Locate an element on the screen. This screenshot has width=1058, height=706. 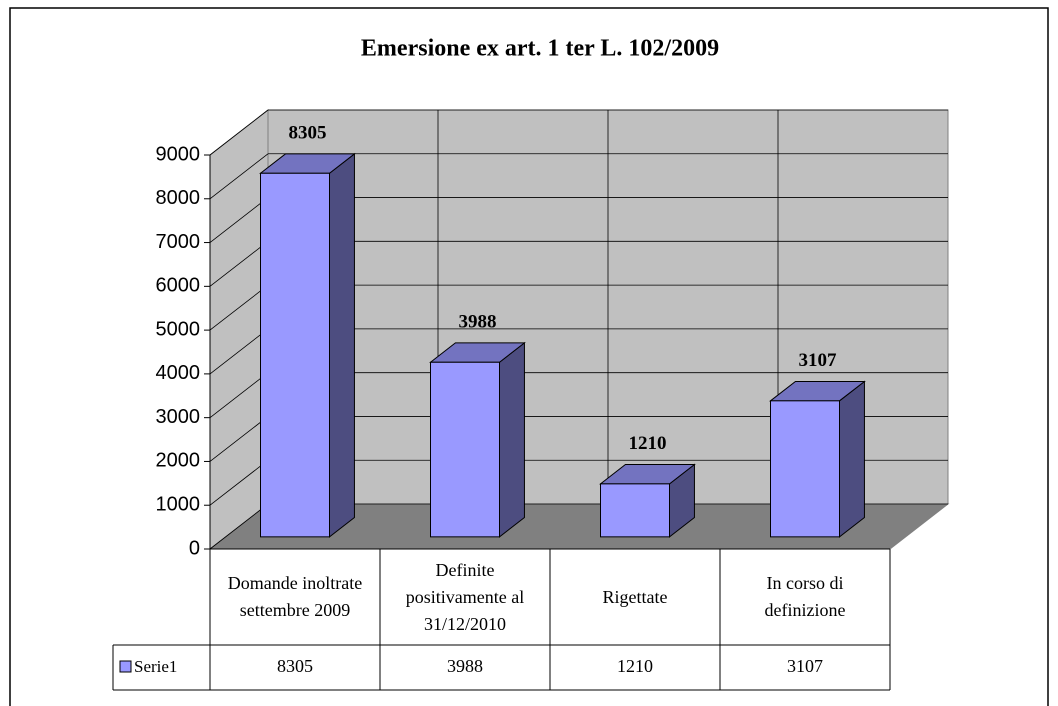
category-label: Definite positivamente al 31/12/2010 is located at coordinates (465, 596).